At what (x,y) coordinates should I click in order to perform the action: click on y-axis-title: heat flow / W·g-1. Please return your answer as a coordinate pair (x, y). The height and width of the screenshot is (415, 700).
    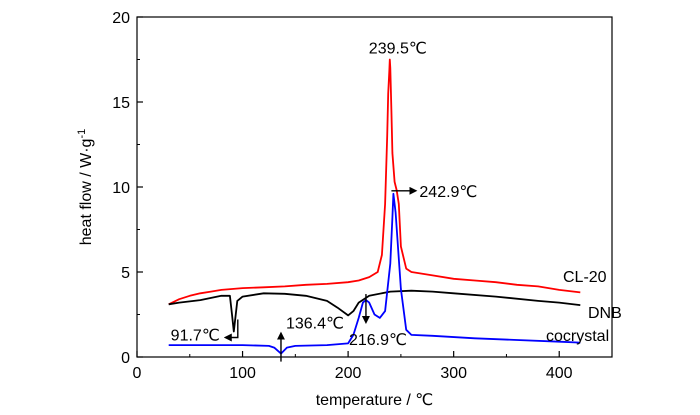
    Looking at the image, I should click on (85, 187).